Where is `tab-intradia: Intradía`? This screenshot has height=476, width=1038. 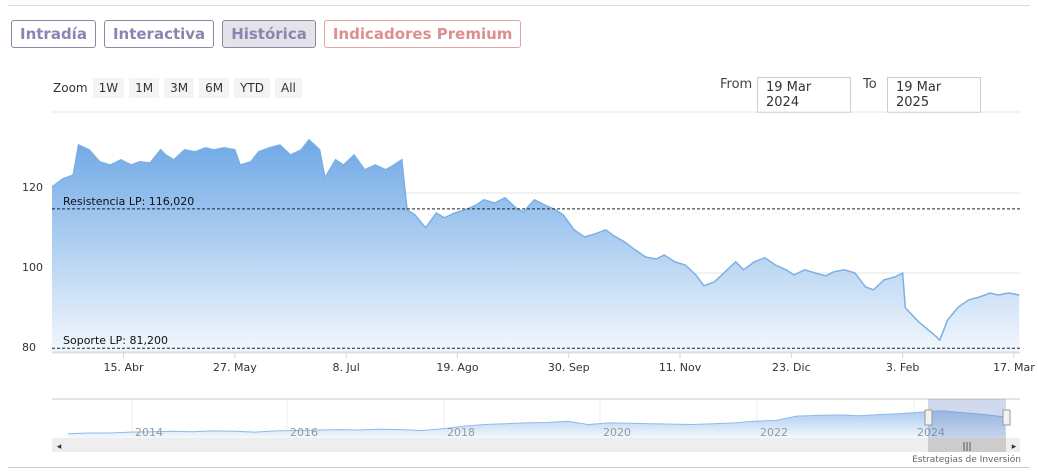
tab-intradia: Intradía is located at coordinates (53, 34).